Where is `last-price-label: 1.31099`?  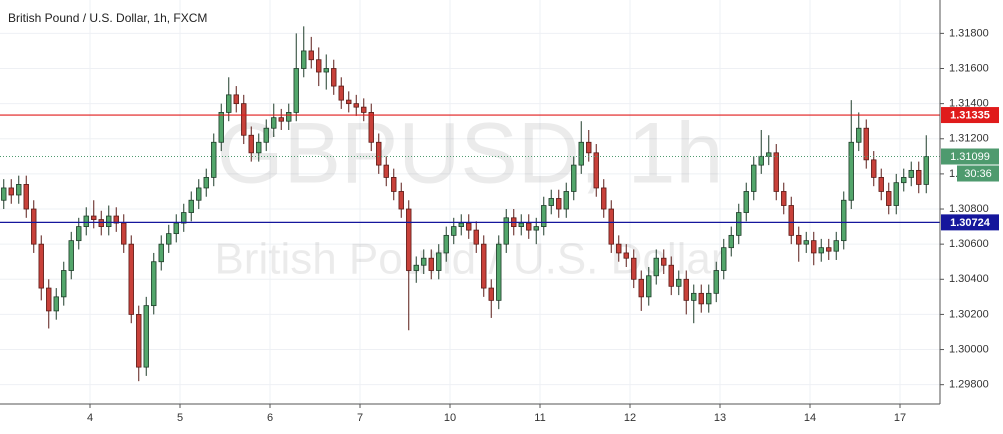 last-price-label: 1.31099 is located at coordinates (970, 157).